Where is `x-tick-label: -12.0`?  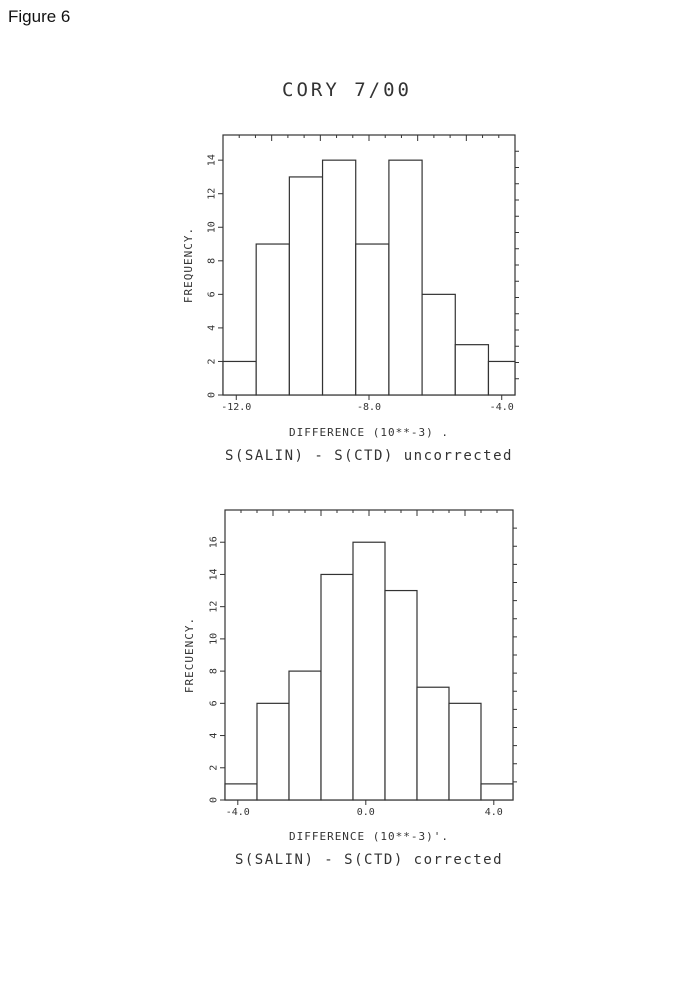
x-tick-label: -12.0 is located at coordinates (236, 407).